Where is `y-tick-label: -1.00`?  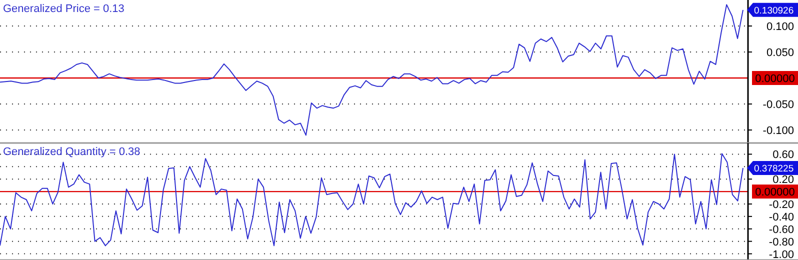 y-tick-label: -1.00 is located at coordinates (781, 254).